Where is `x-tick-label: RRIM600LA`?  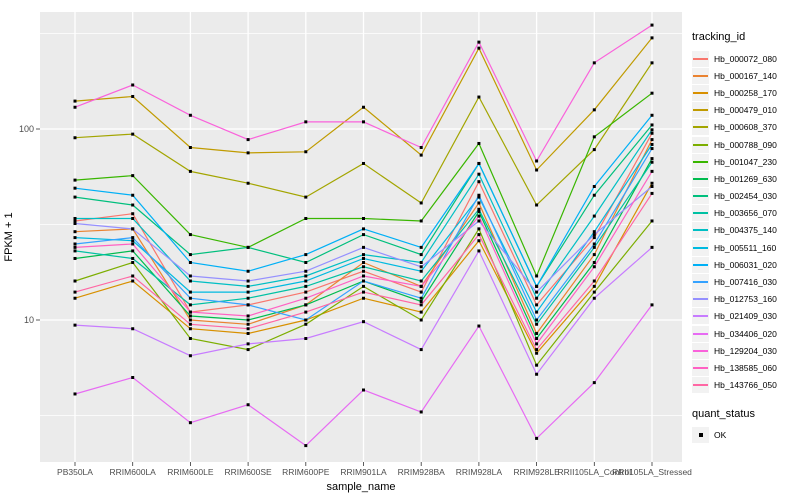 x-tick-label: RRIM600LA is located at coordinates (133, 472).